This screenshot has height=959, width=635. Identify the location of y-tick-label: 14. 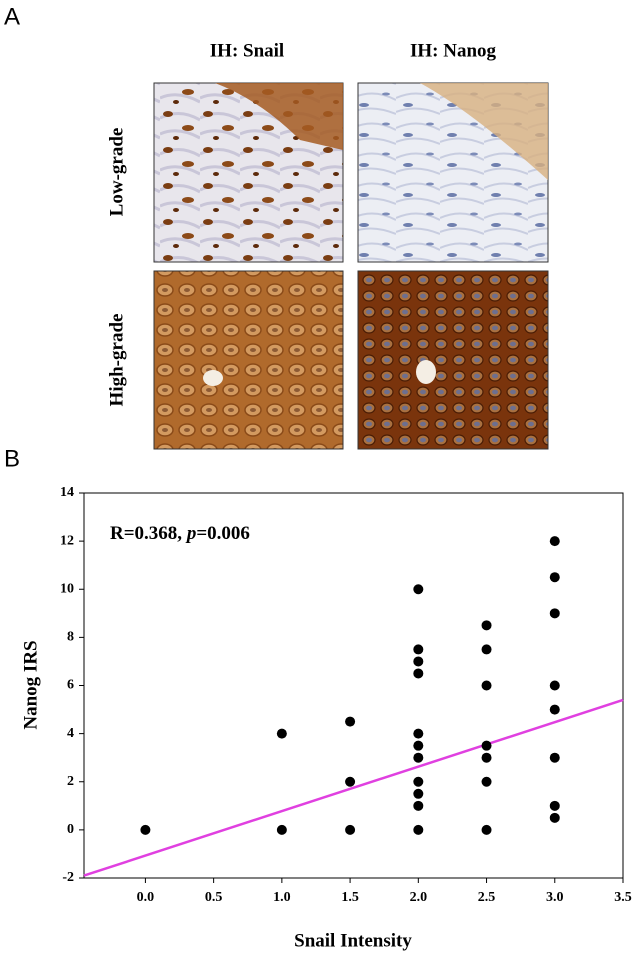
(67, 492).